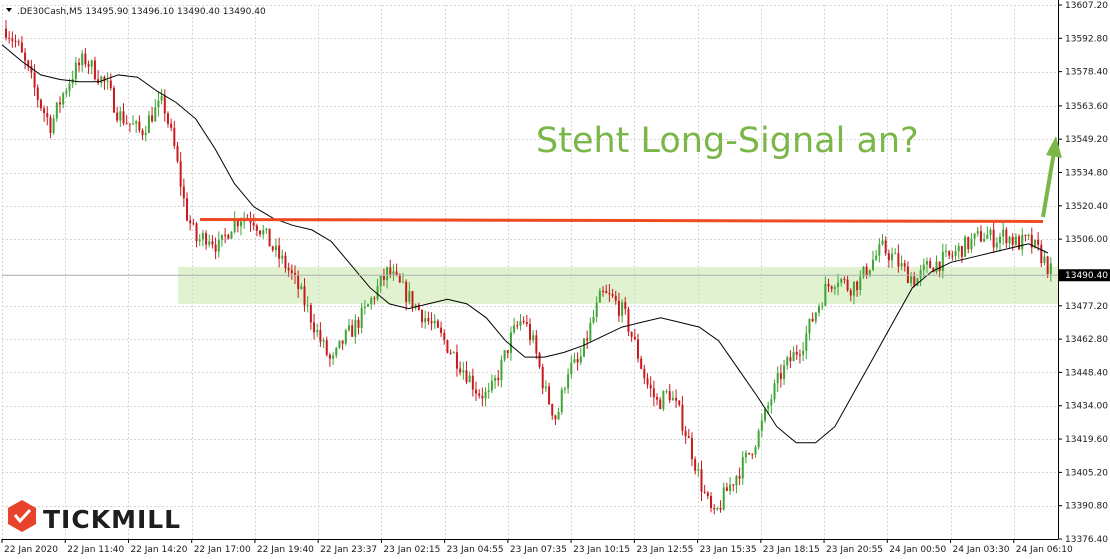  What do you see at coordinates (1086, 174) in the screenshot?
I see `y-tick-label: 13534.80` at bounding box center [1086, 174].